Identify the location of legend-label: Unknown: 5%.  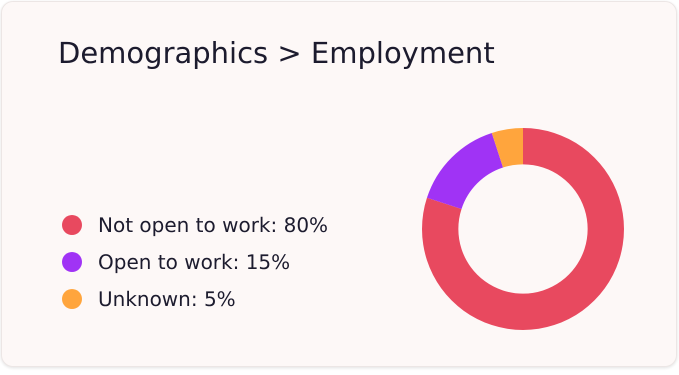
(167, 298).